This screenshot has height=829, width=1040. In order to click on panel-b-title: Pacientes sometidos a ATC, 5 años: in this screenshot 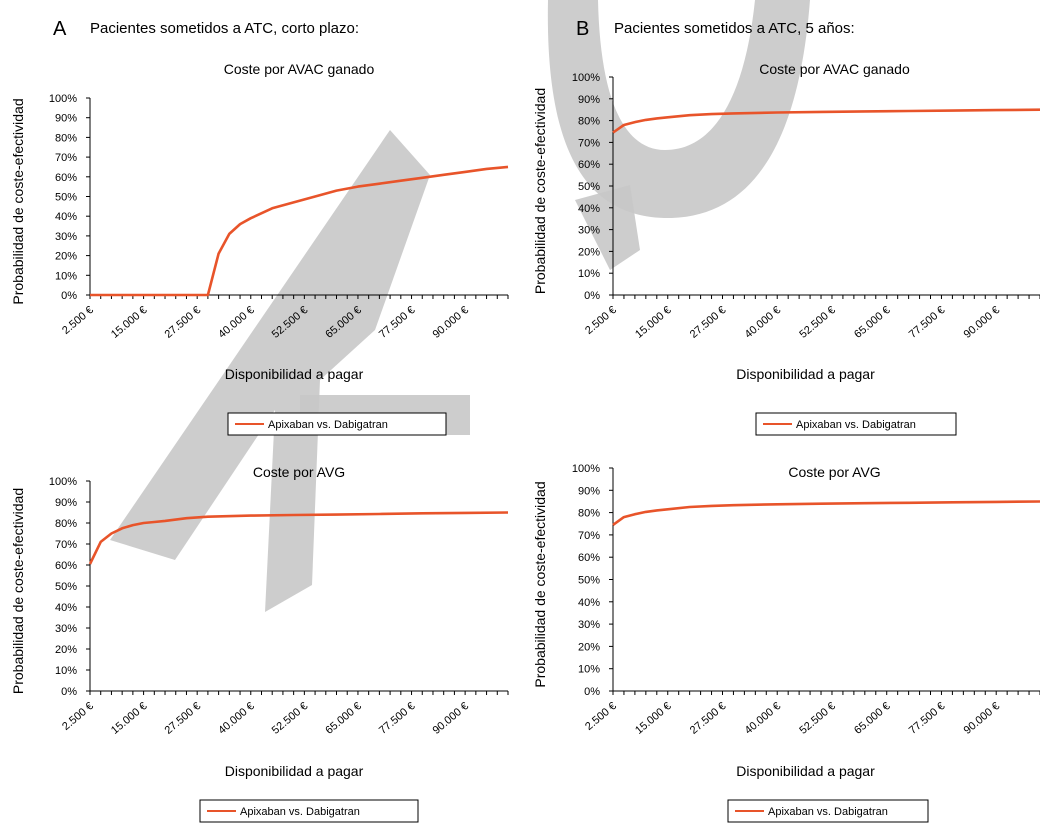, I will do `click(734, 28)`.